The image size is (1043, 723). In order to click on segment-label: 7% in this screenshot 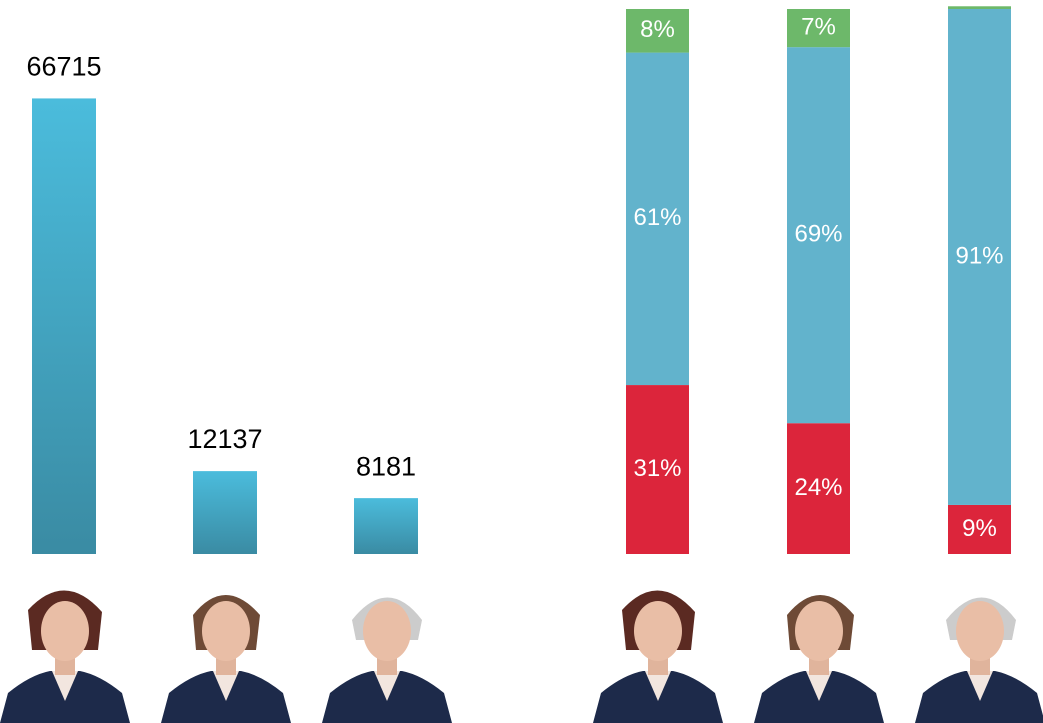, I will do `click(818, 26)`.